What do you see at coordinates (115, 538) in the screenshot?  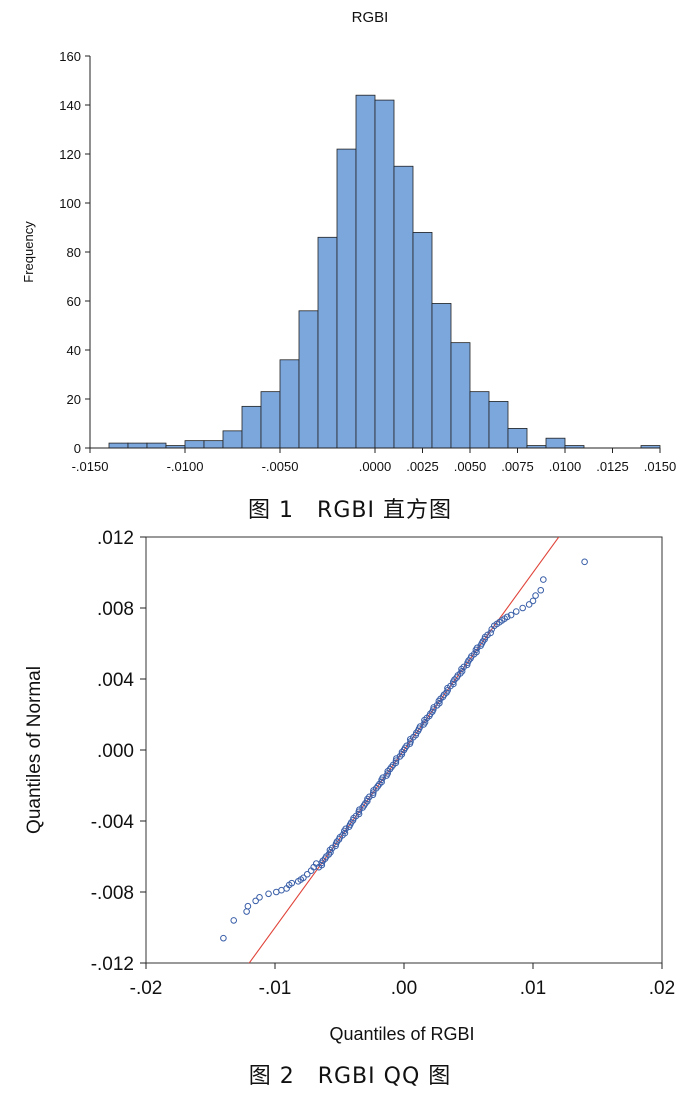 I see `y-tick-label: .012` at bounding box center [115, 538].